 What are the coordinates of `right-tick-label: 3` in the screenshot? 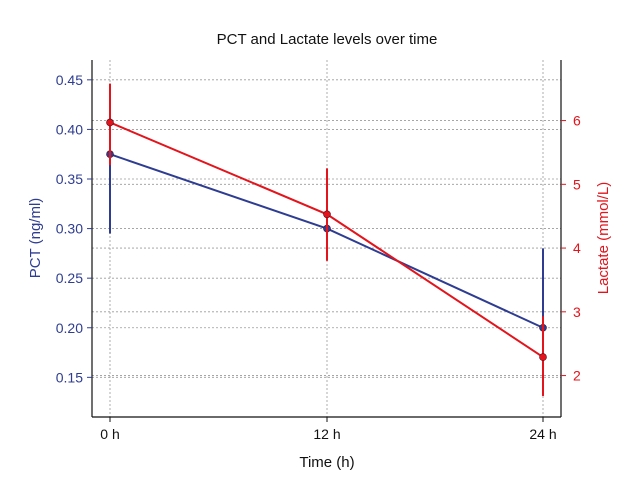 It's located at (577, 312).